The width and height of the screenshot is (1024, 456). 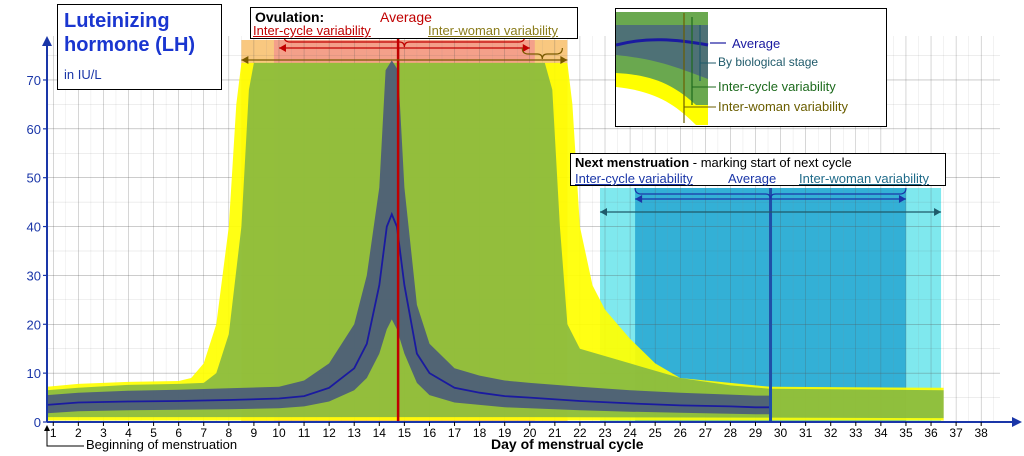 I want to click on legend-biological-stage: By biological stage, so click(x=768, y=62).